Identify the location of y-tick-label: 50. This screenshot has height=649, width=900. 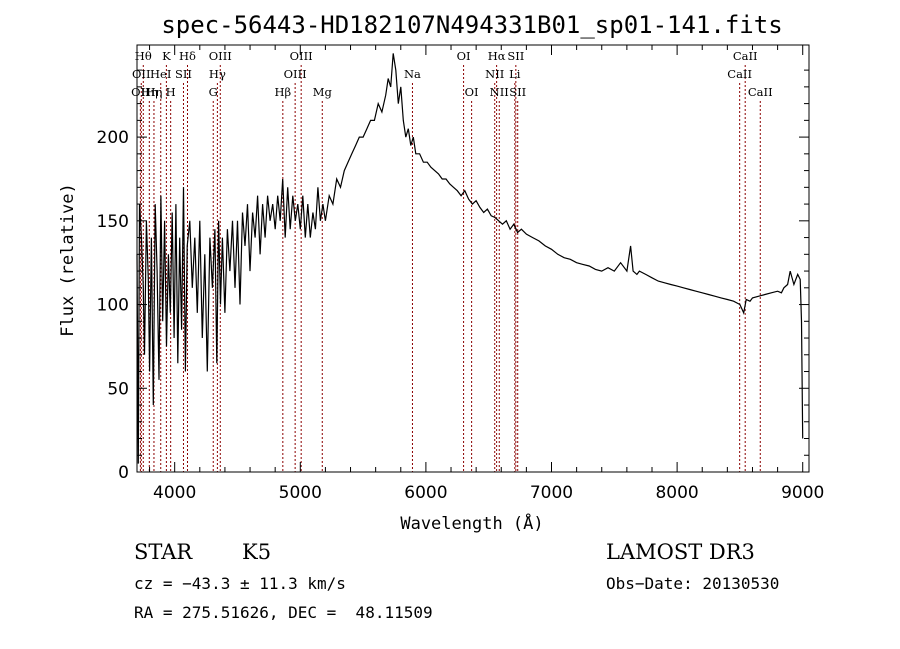
(118, 389).